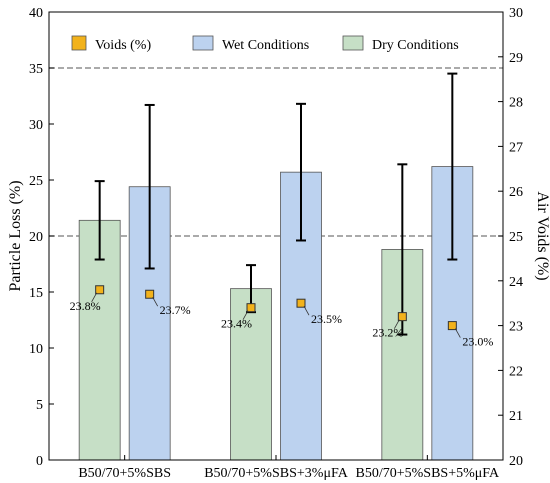 The height and width of the screenshot is (483, 550). What do you see at coordinates (387, 333) in the screenshot?
I see `void-label: 23.2%` at bounding box center [387, 333].